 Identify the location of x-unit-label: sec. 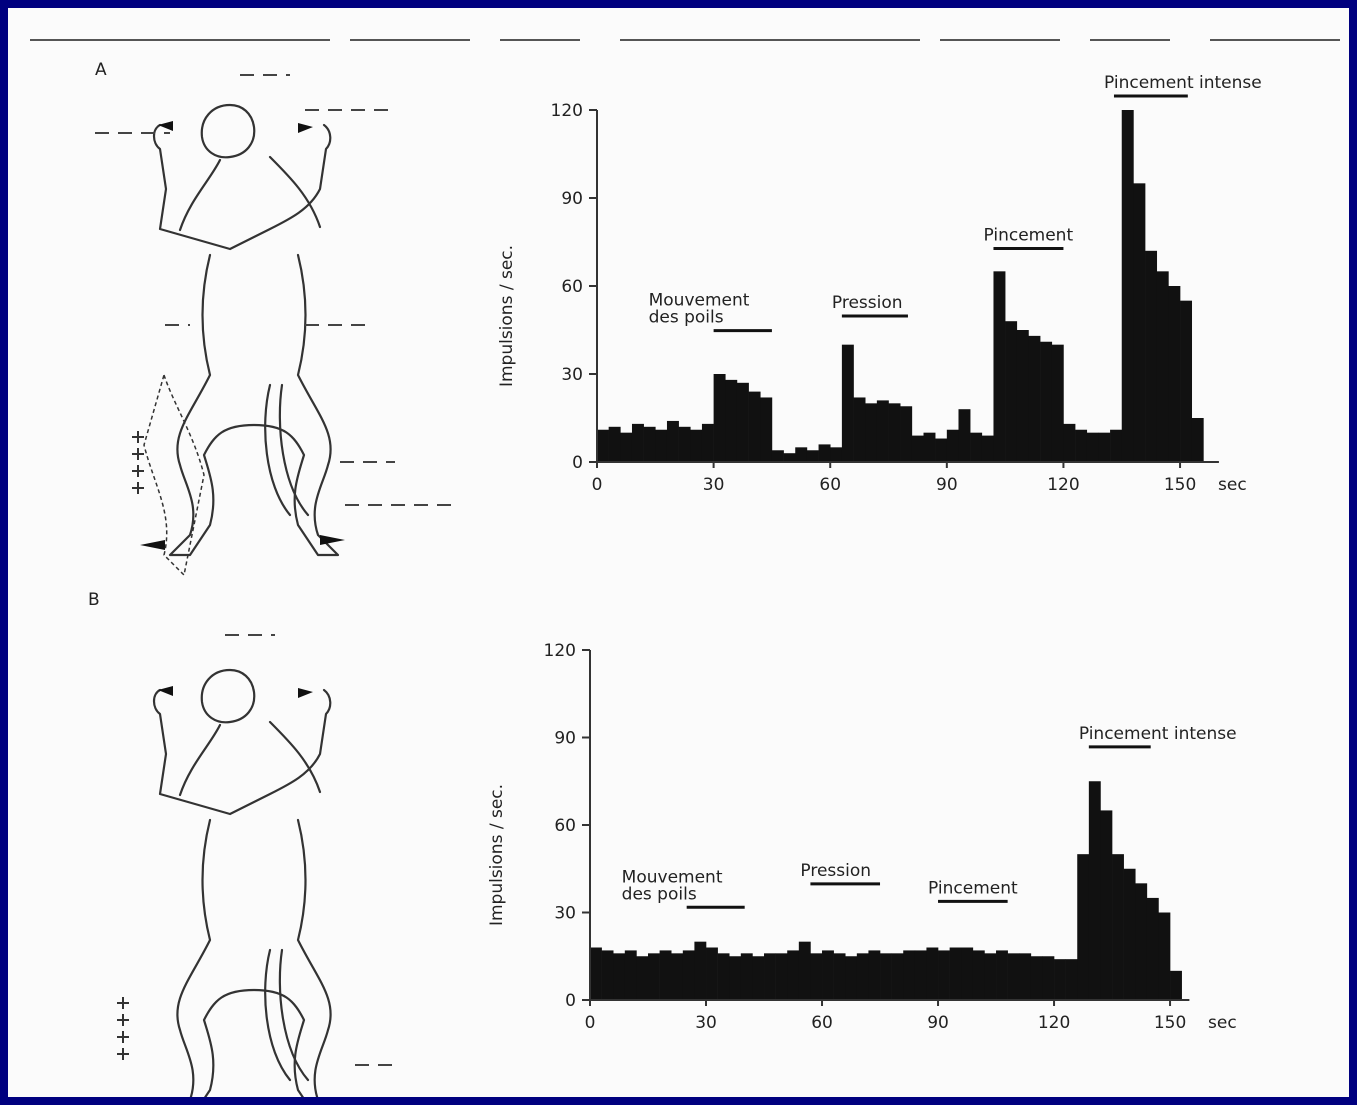
(1222, 1023).